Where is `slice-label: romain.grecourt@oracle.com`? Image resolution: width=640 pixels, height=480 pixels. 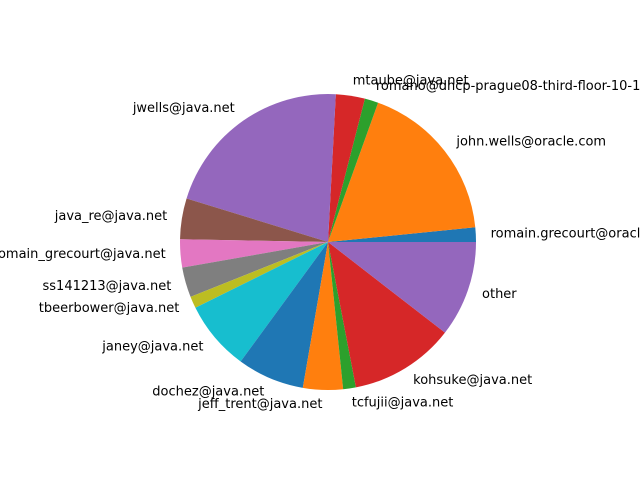
slice-label: romain.grecourt@oracle.com is located at coordinates (565, 233).